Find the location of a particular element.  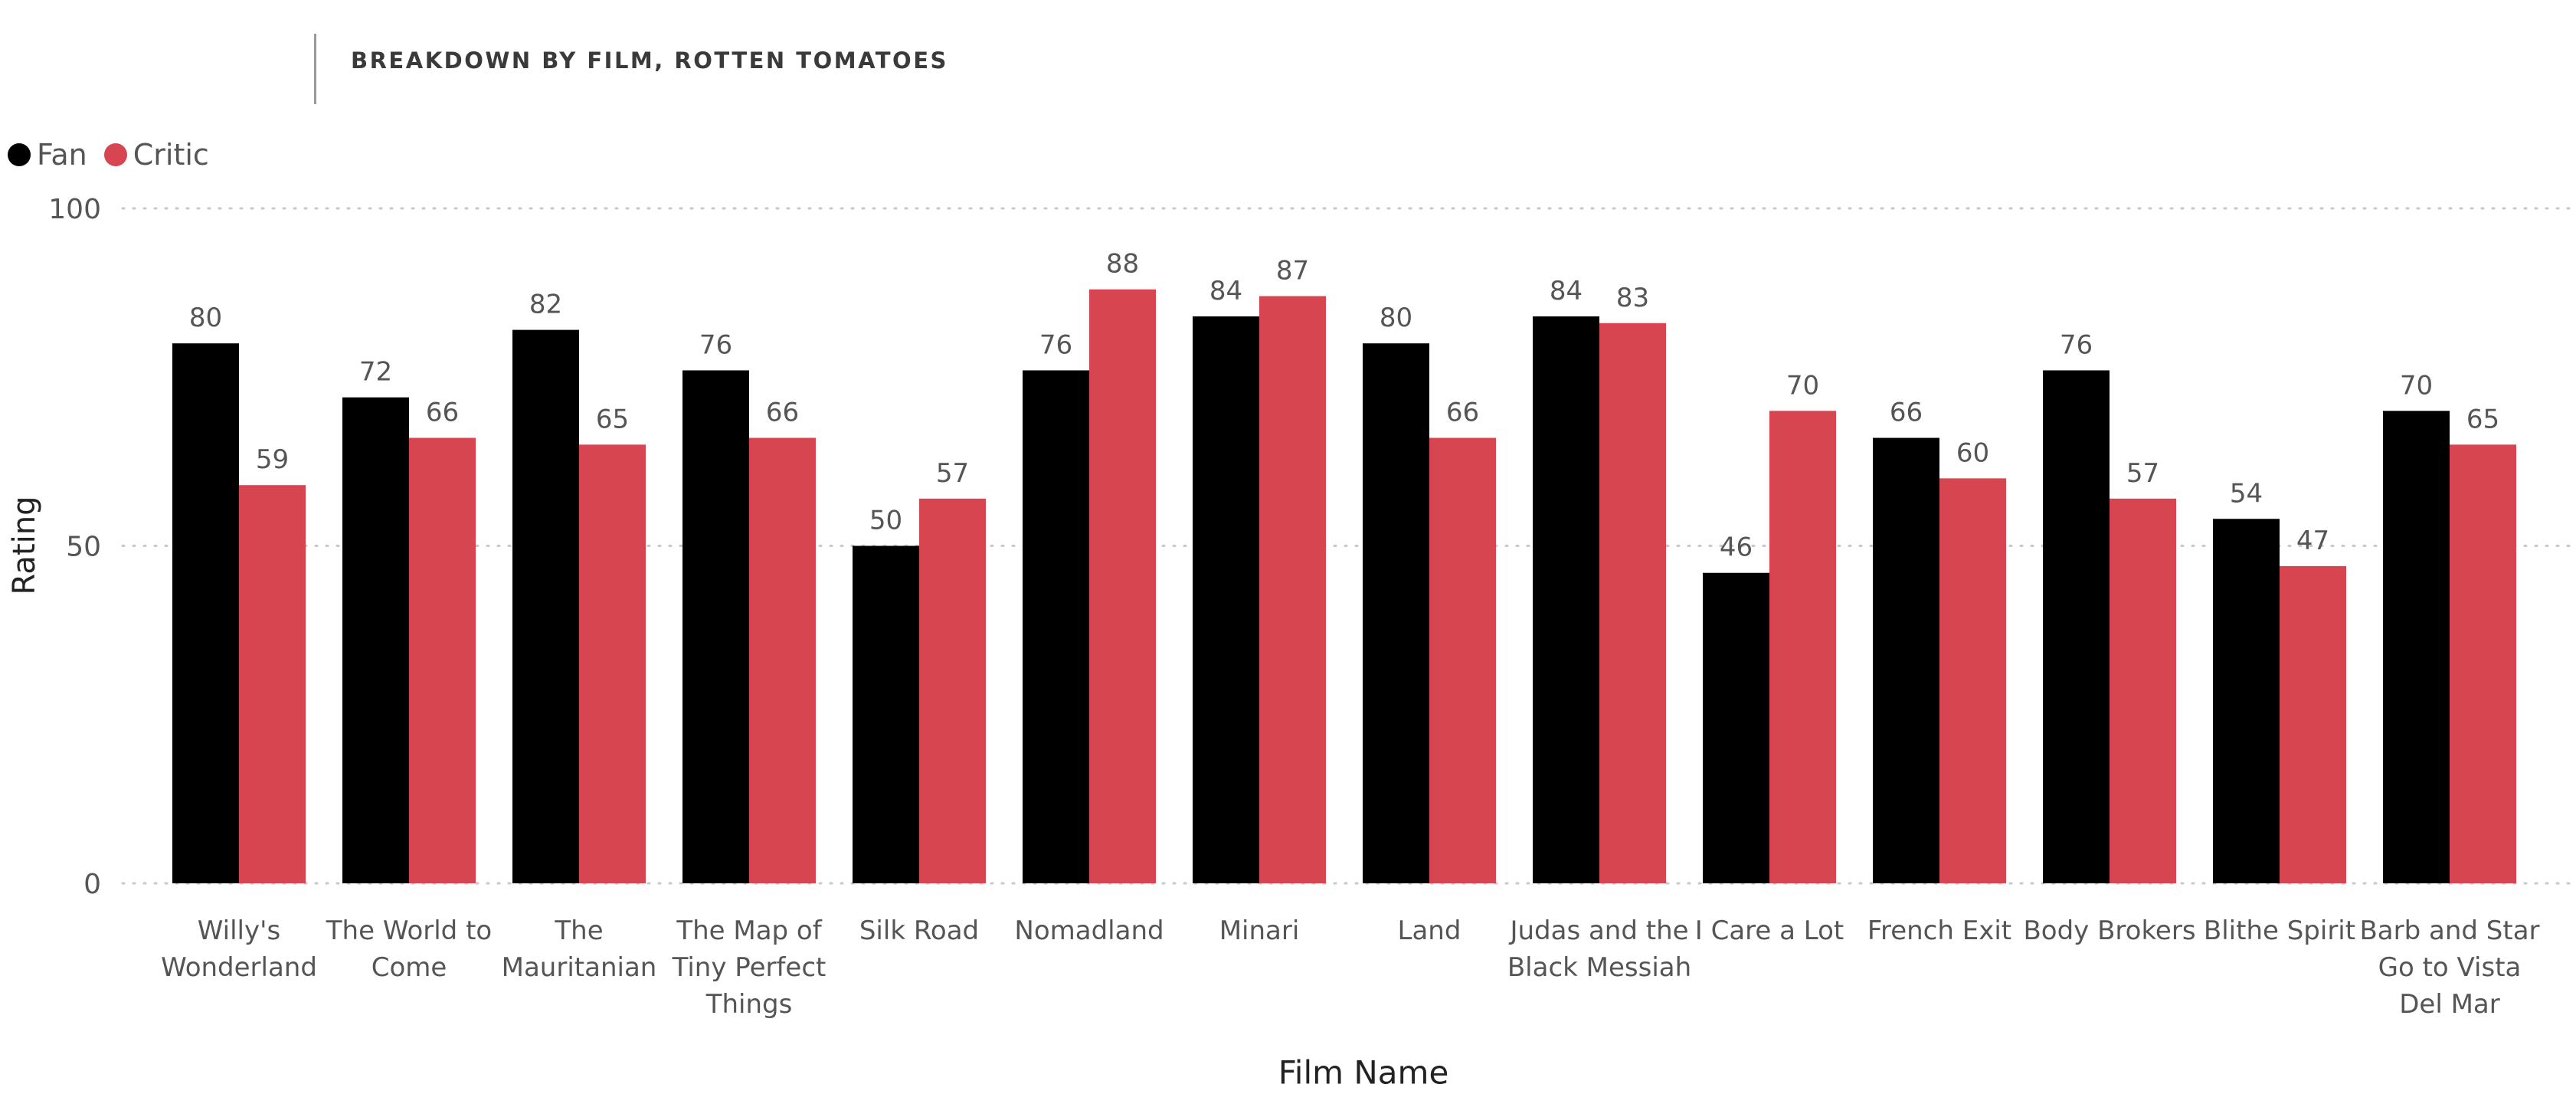

data-label: 83 is located at coordinates (1632, 298).